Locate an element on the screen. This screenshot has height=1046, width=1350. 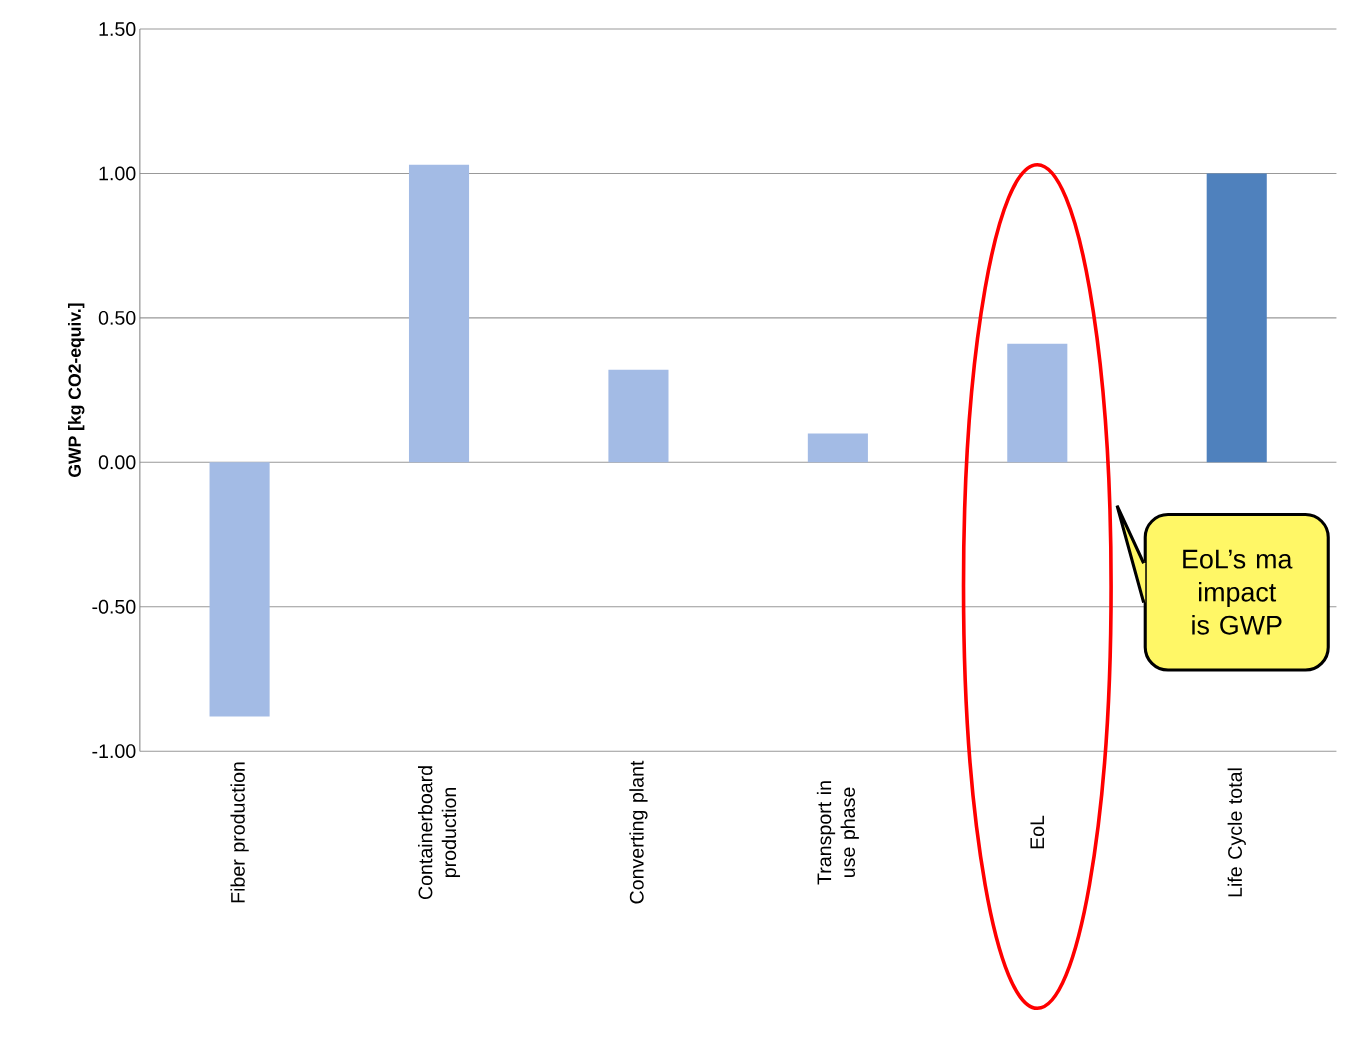
y-tick-label: -1.00 is located at coordinates (114, 751).